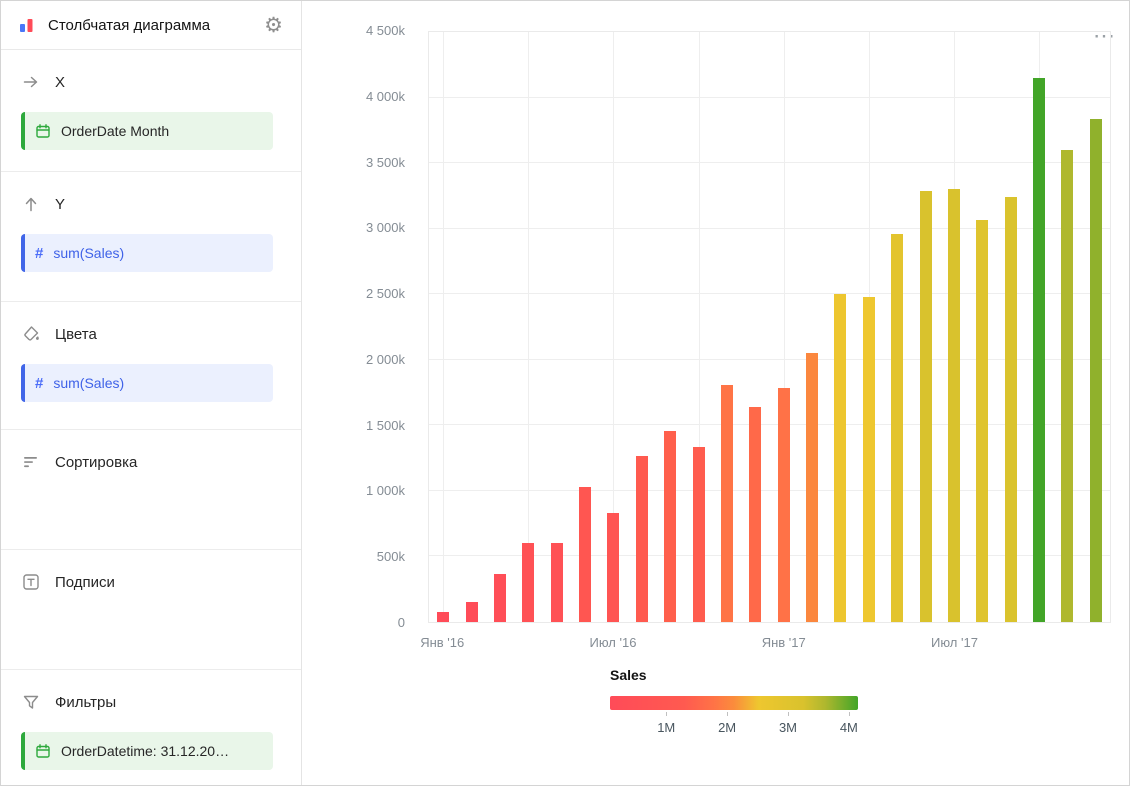 This screenshot has width=1130, height=786. Describe the element at coordinates (31, 204) in the screenshot. I see `arrow-up-icon` at that location.